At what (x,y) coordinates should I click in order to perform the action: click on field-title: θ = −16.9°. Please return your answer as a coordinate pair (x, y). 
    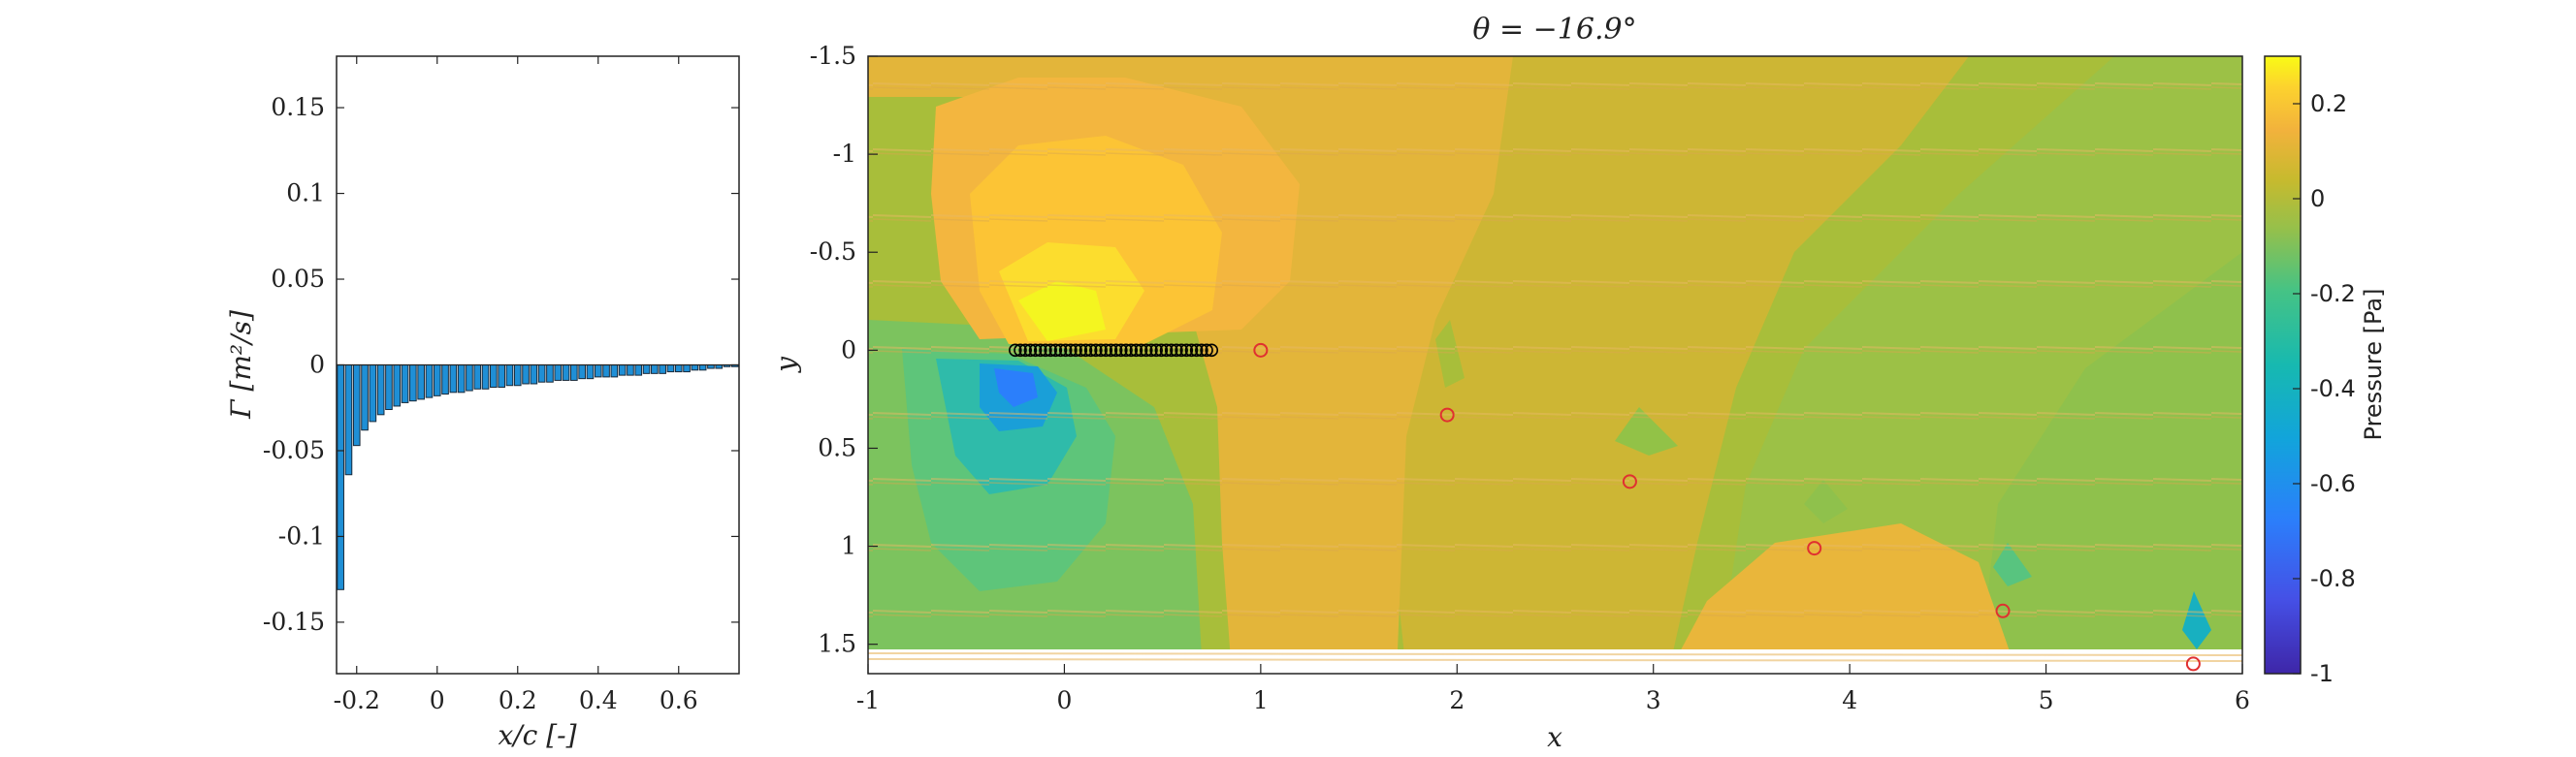
    Looking at the image, I should click on (1554, 30).